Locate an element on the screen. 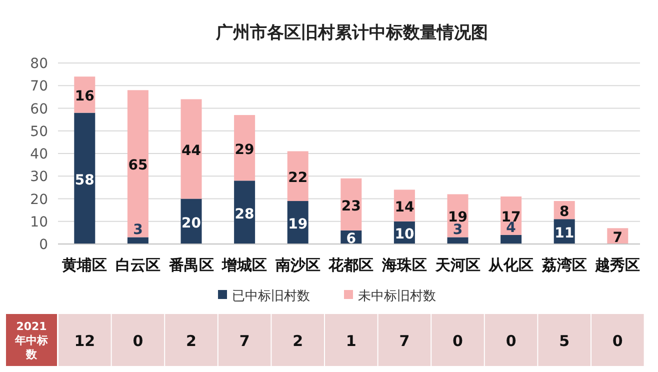  data-label: 58 is located at coordinates (84, 180).